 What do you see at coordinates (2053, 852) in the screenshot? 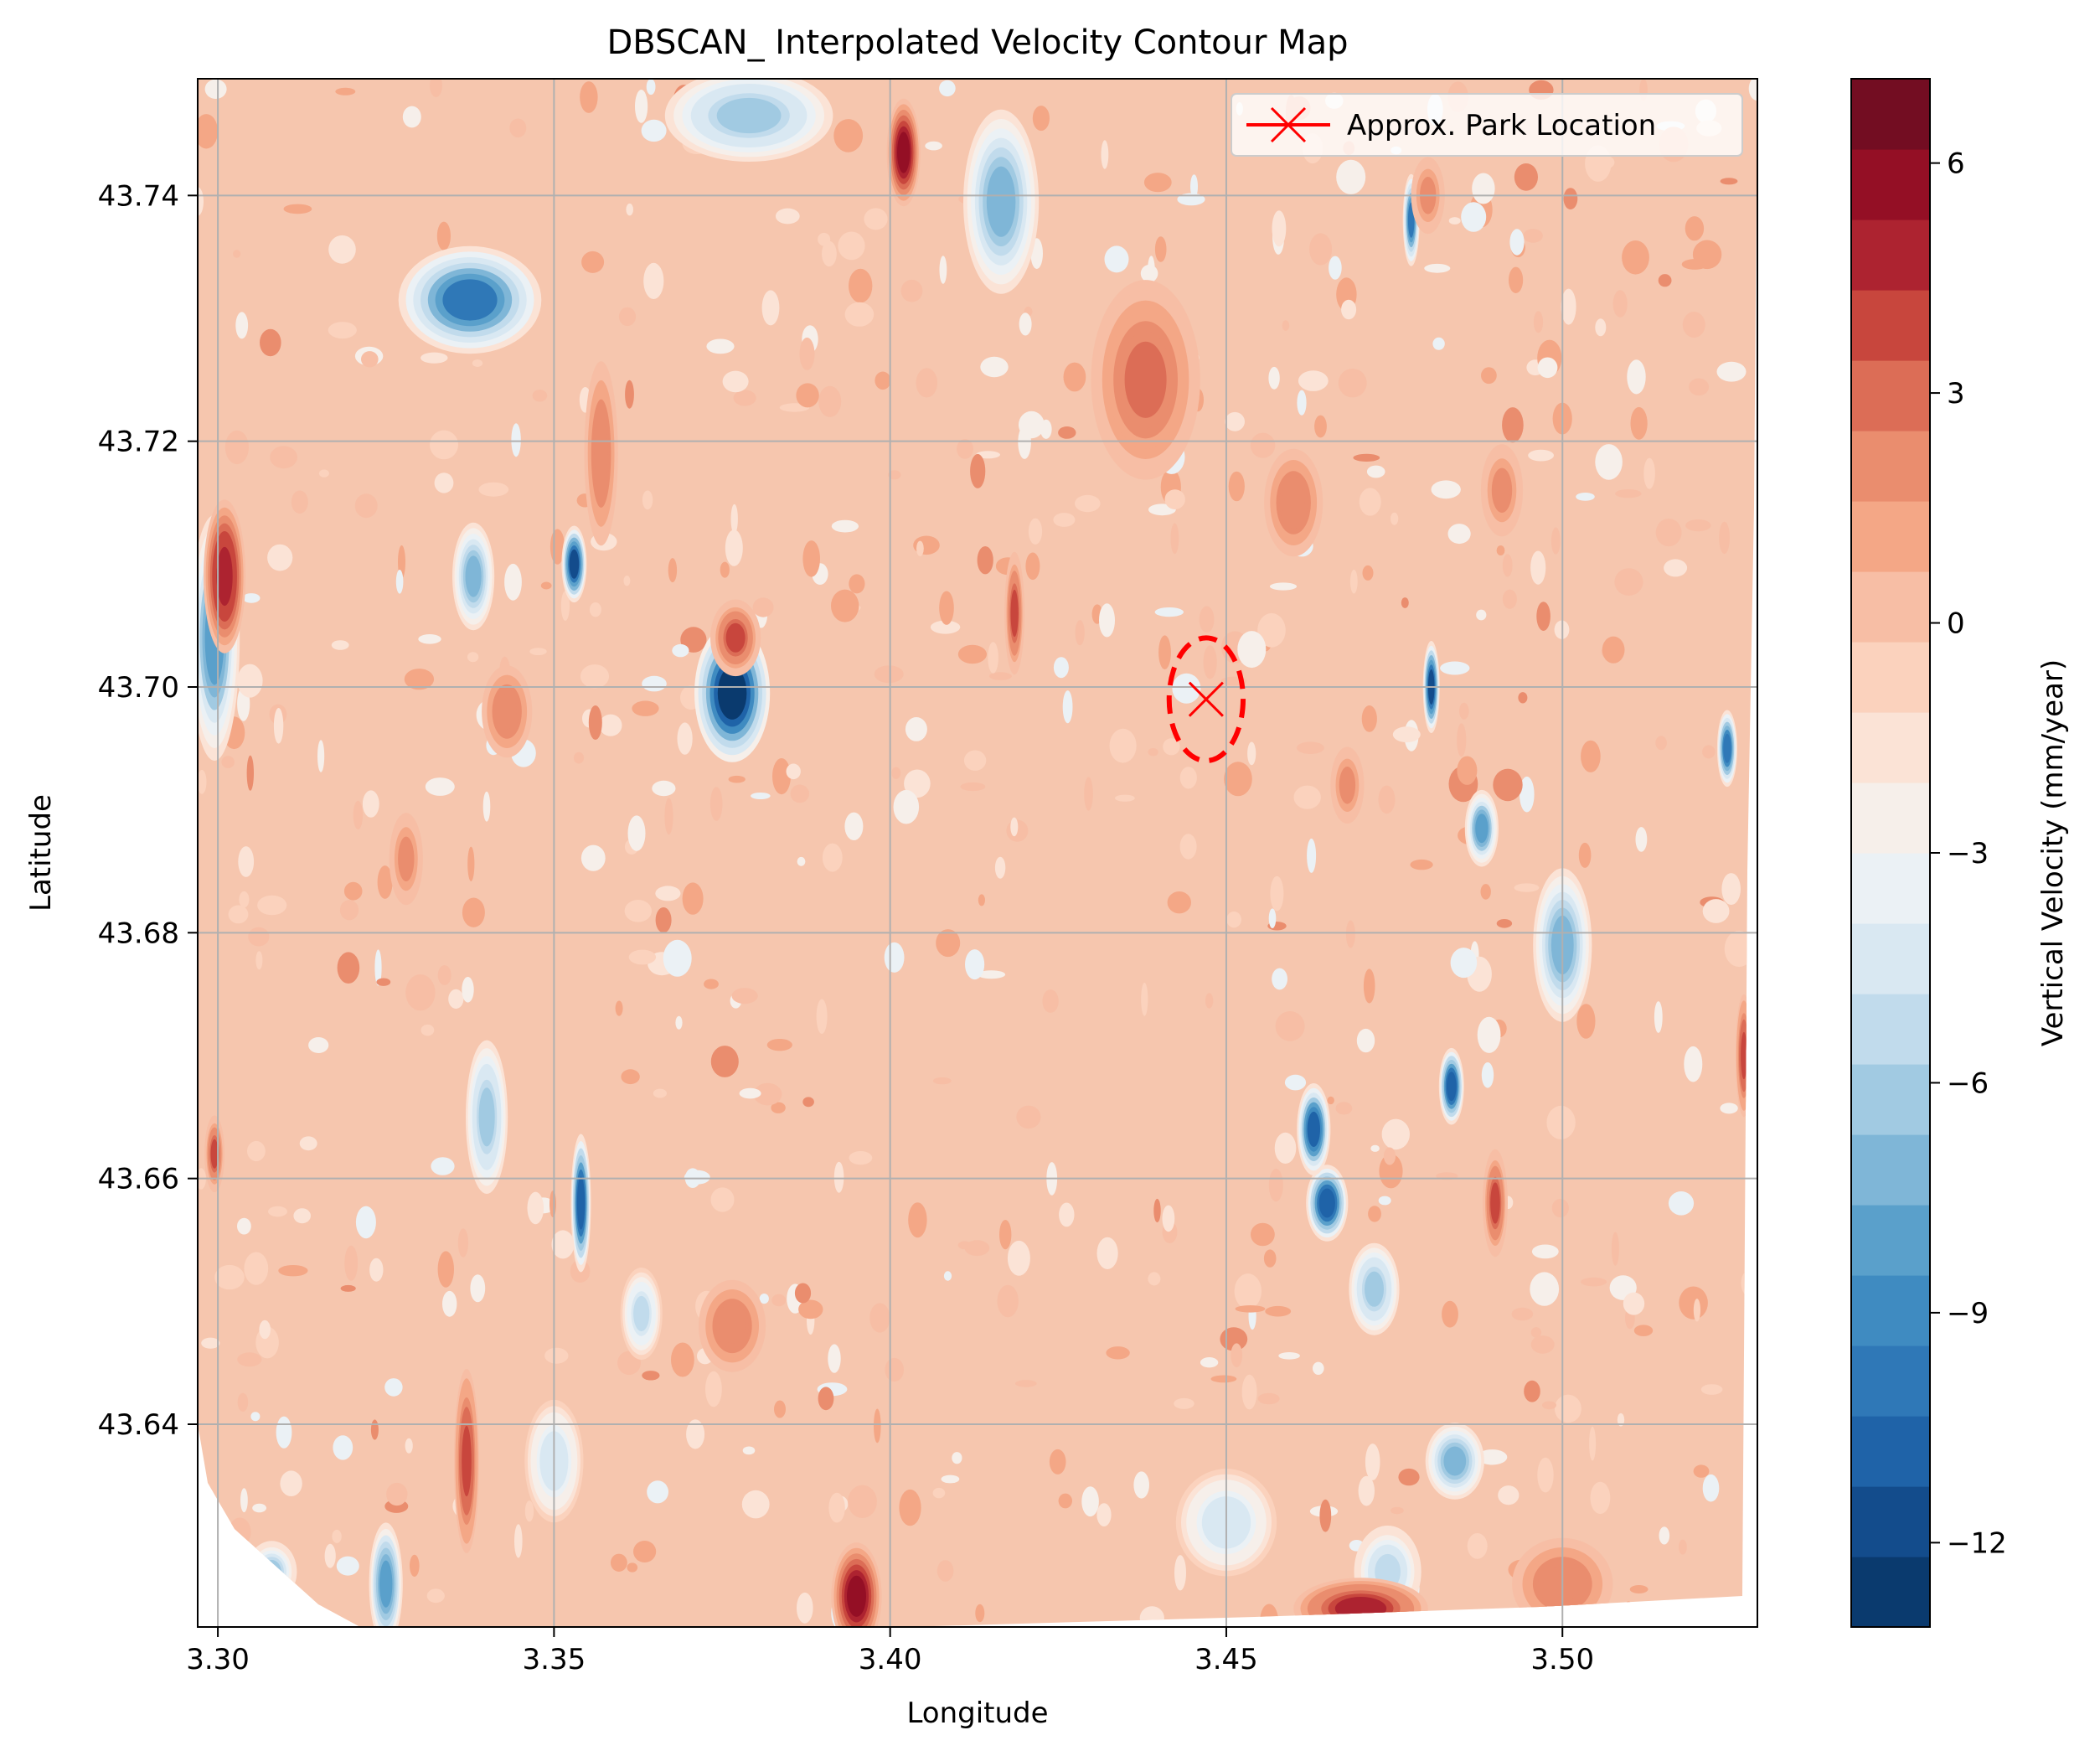
I see `colorbar-label: Vertical Velocity (mm/year)` at bounding box center [2053, 852].